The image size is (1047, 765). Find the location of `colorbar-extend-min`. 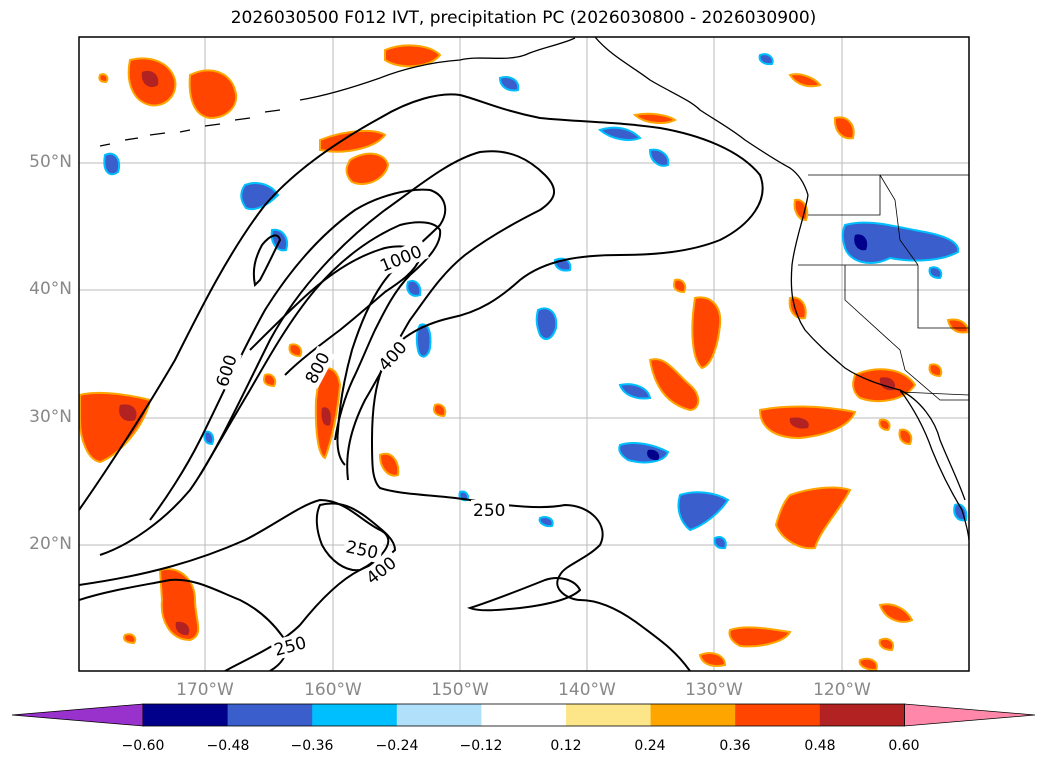

colorbar-extend-min is located at coordinates (77, 715).